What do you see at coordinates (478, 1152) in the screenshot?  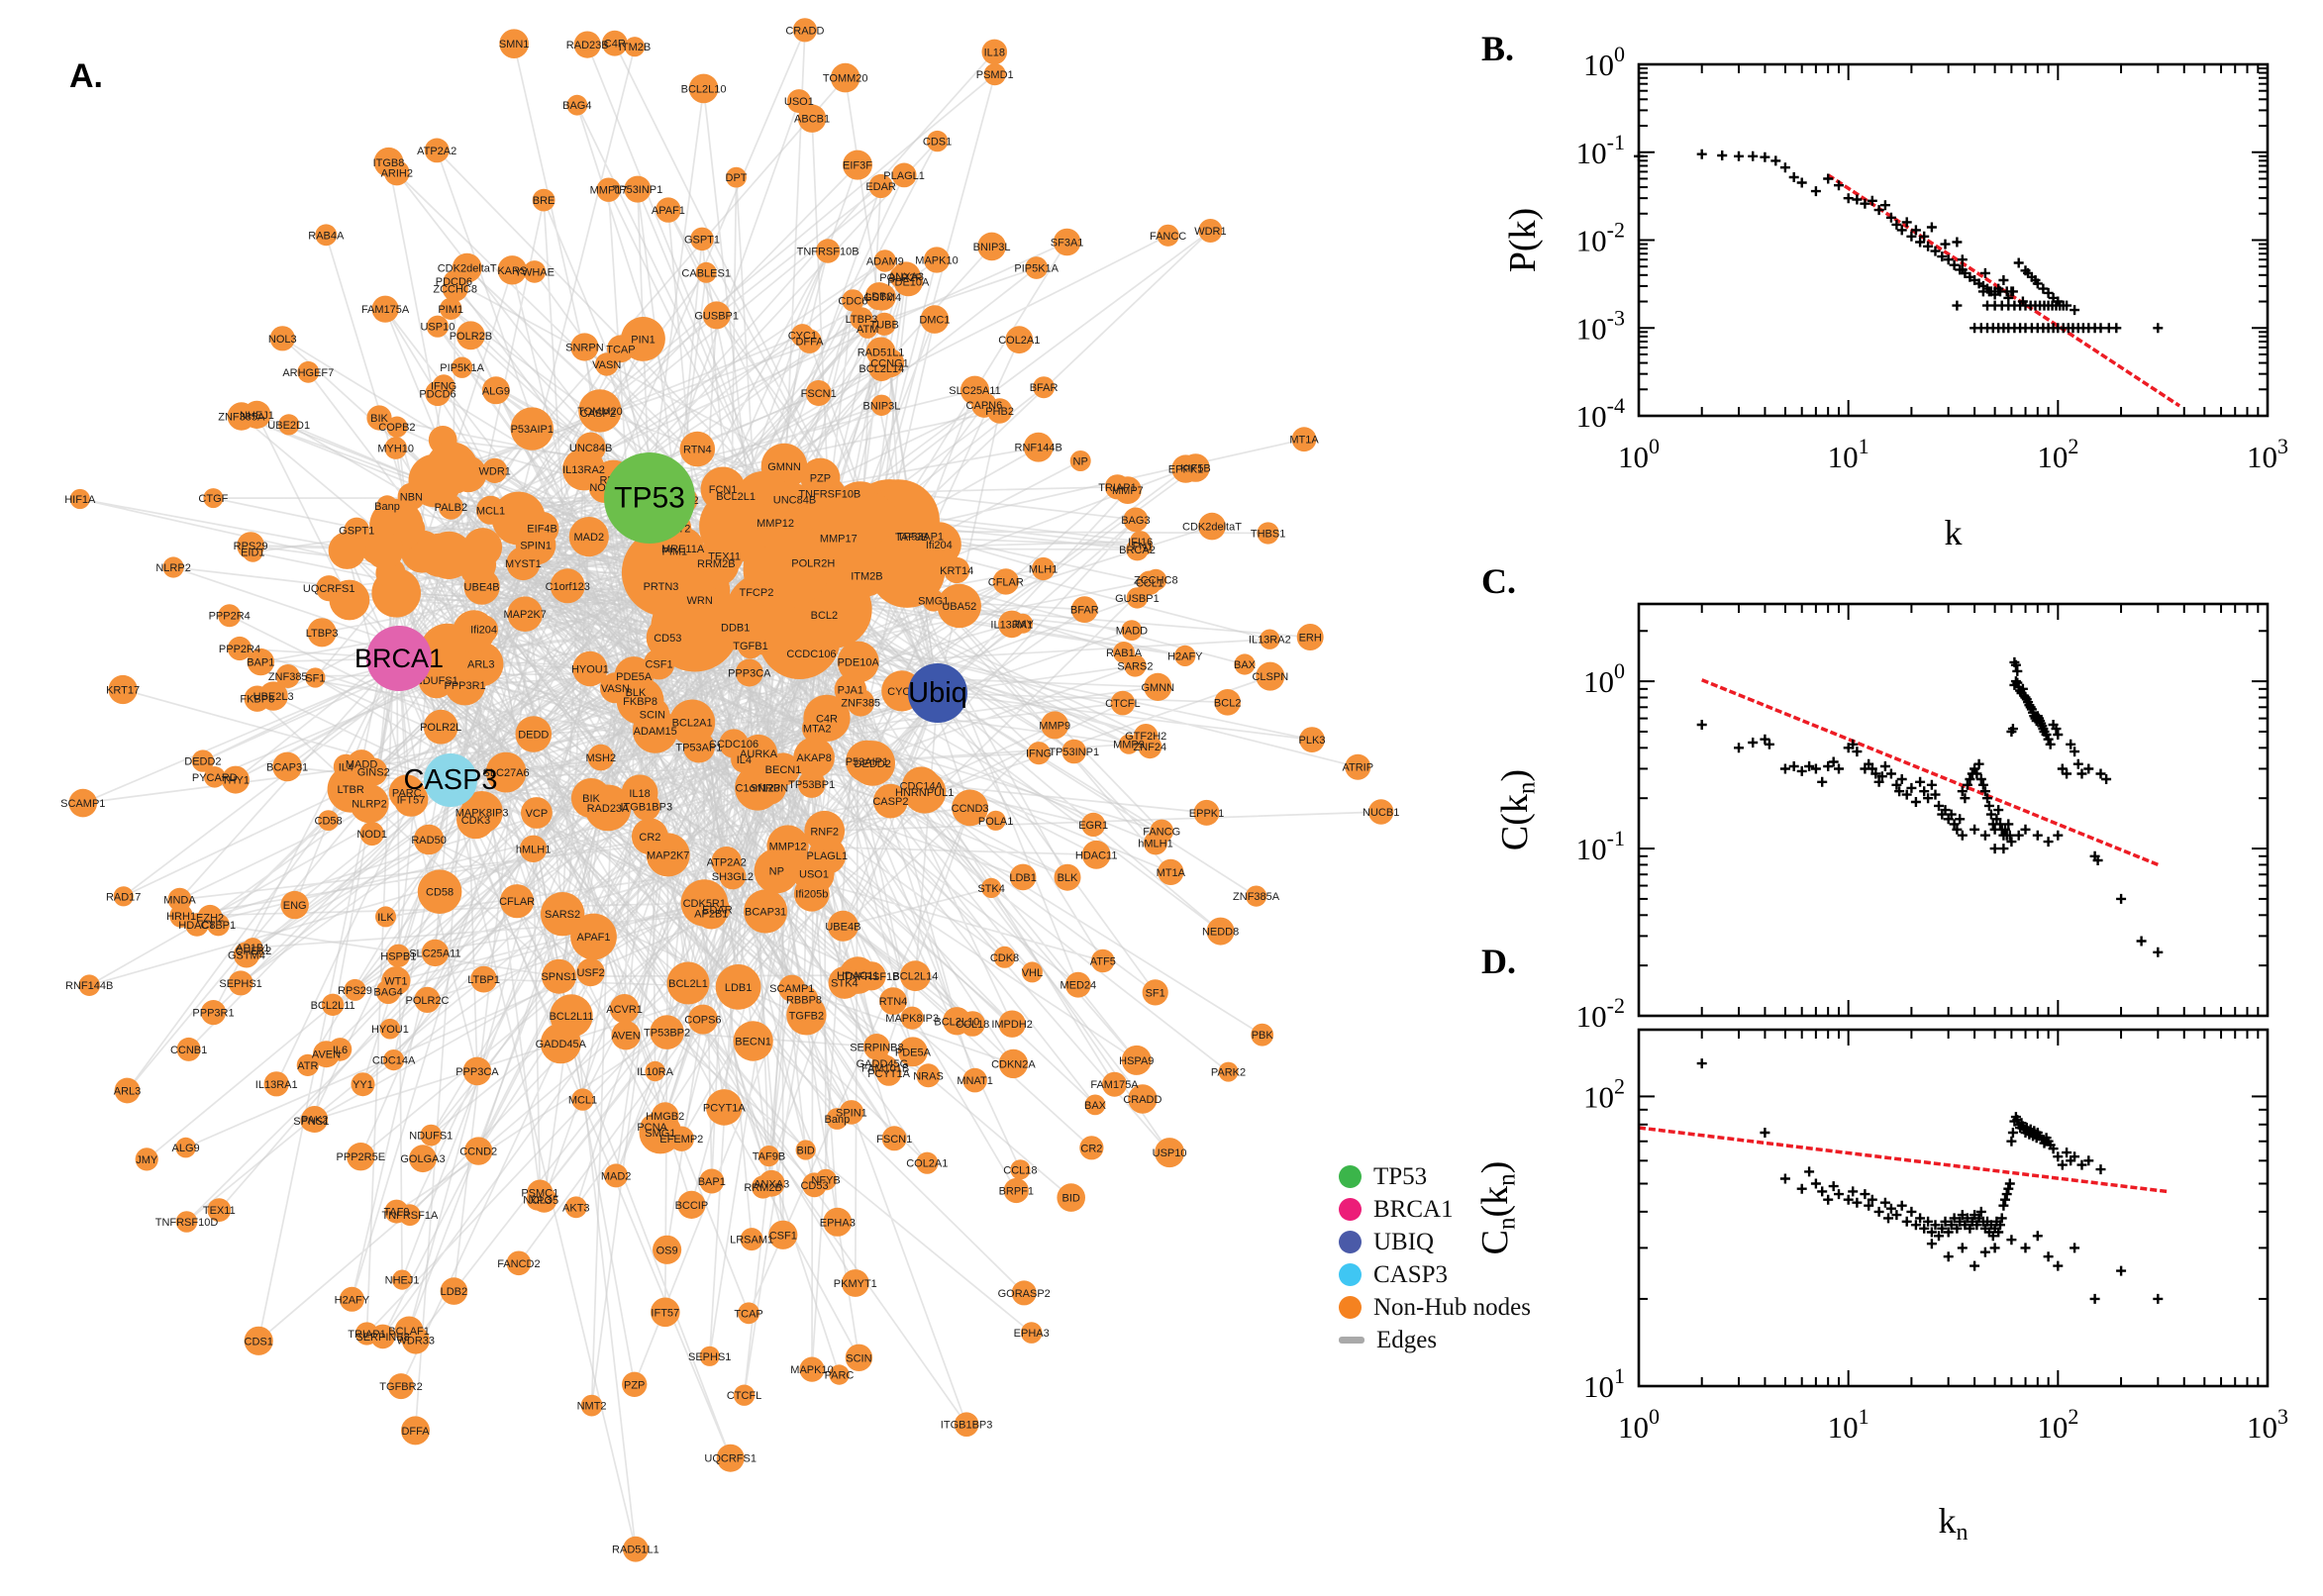 I see `svg-text: CCND2` at bounding box center [478, 1152].